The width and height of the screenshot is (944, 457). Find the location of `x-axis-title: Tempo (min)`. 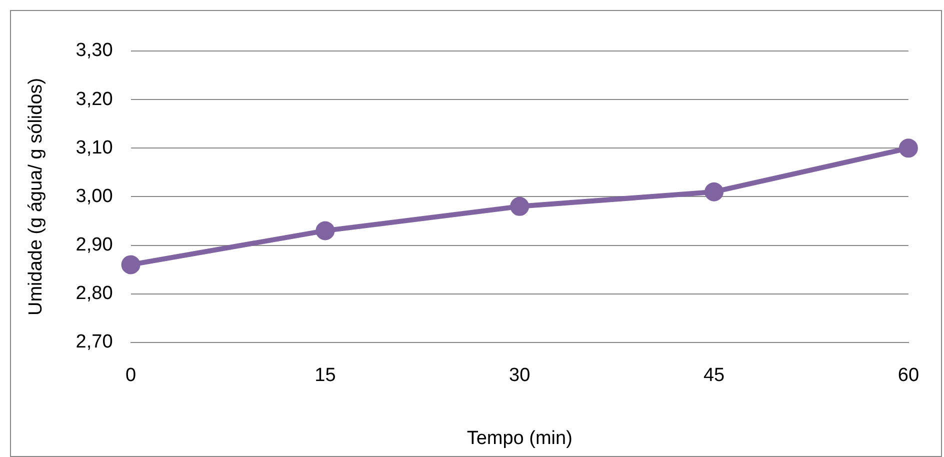

x-axis-title: Tempo (min) is located at coordinates (519, 438).